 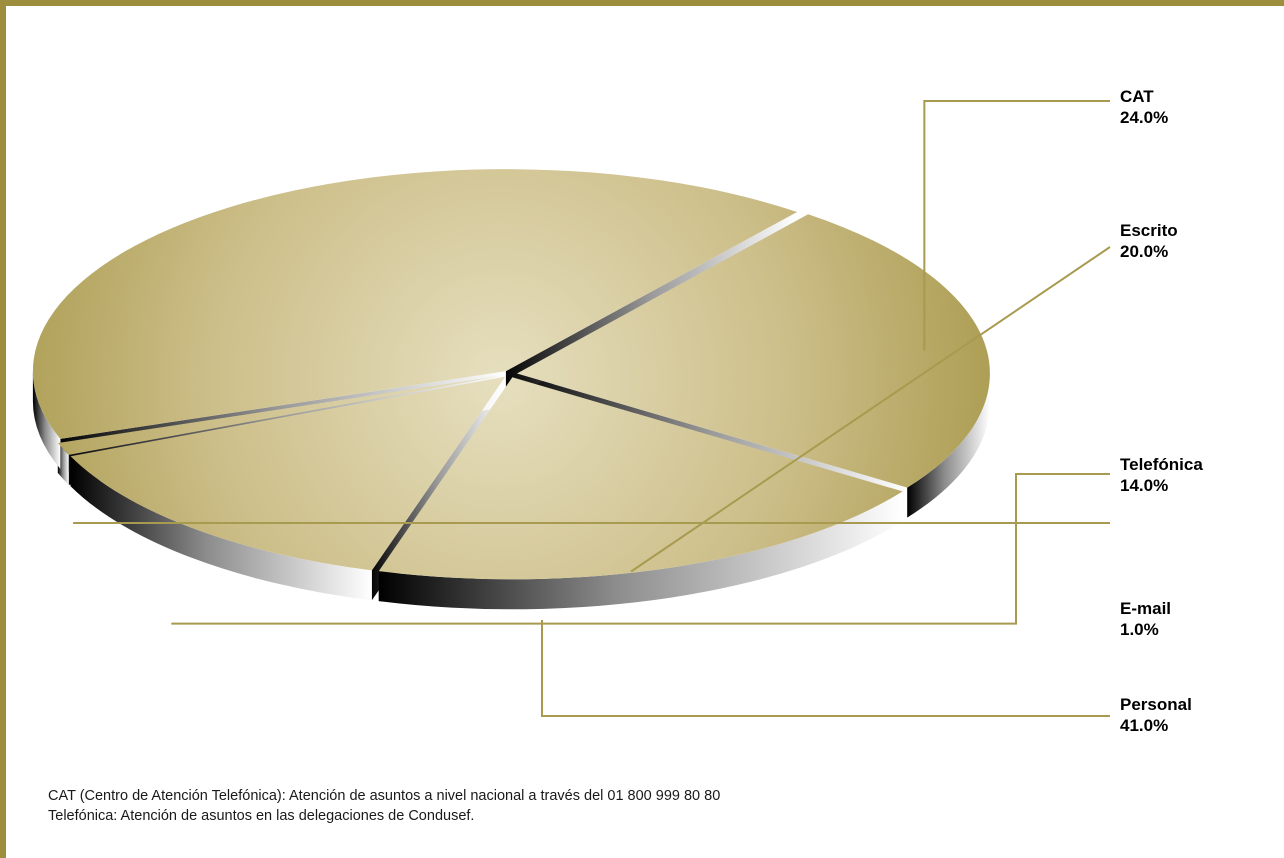 I want to click on slice-side-telefonica, so click(x=221, y=528).